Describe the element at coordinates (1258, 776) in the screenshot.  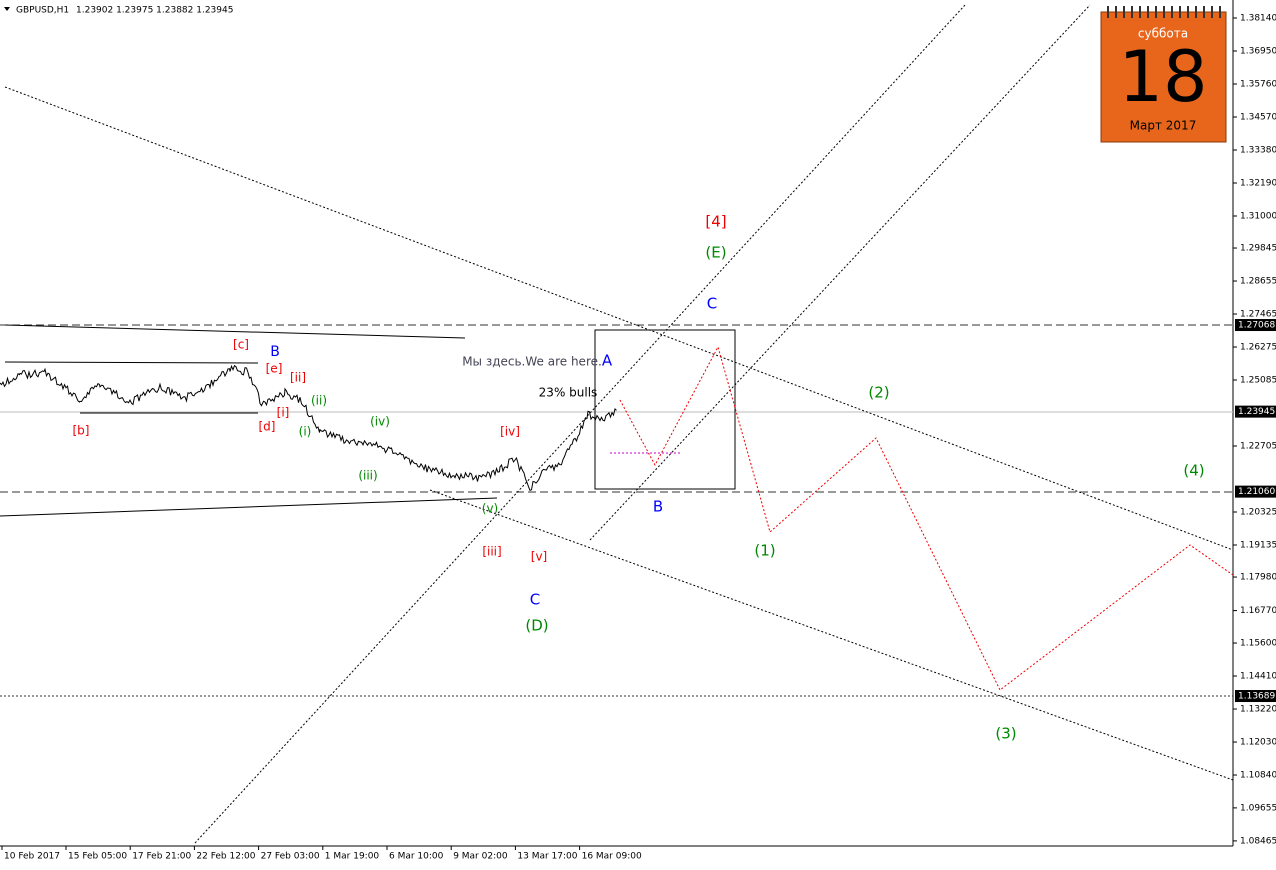
I see `price-label: 1.10840` at that location.